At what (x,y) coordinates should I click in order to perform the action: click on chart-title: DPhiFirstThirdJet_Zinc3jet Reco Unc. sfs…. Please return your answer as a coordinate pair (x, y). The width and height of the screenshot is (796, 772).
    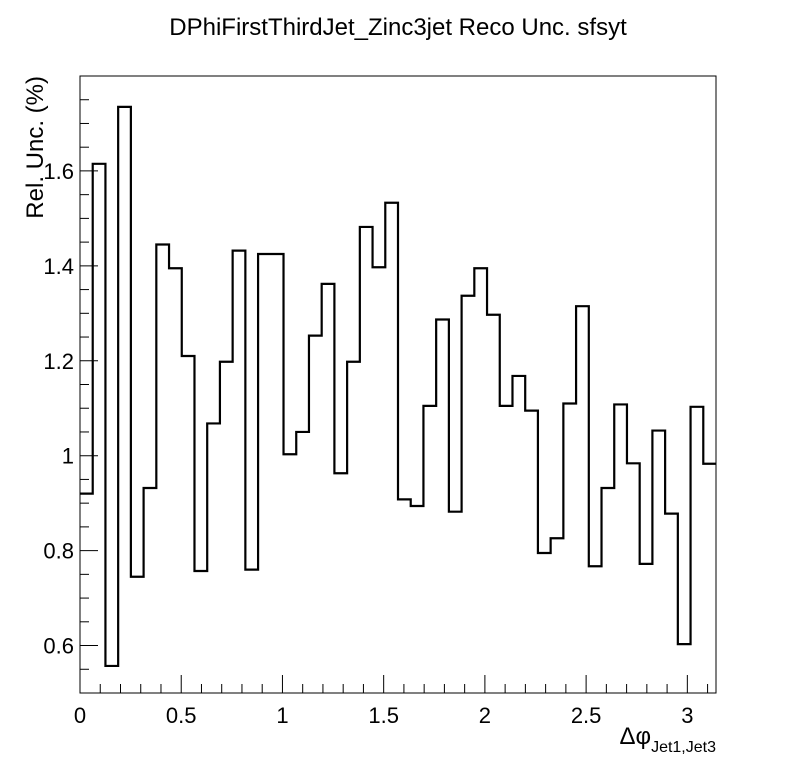
    Looking at the image, I should click on (398, 27).